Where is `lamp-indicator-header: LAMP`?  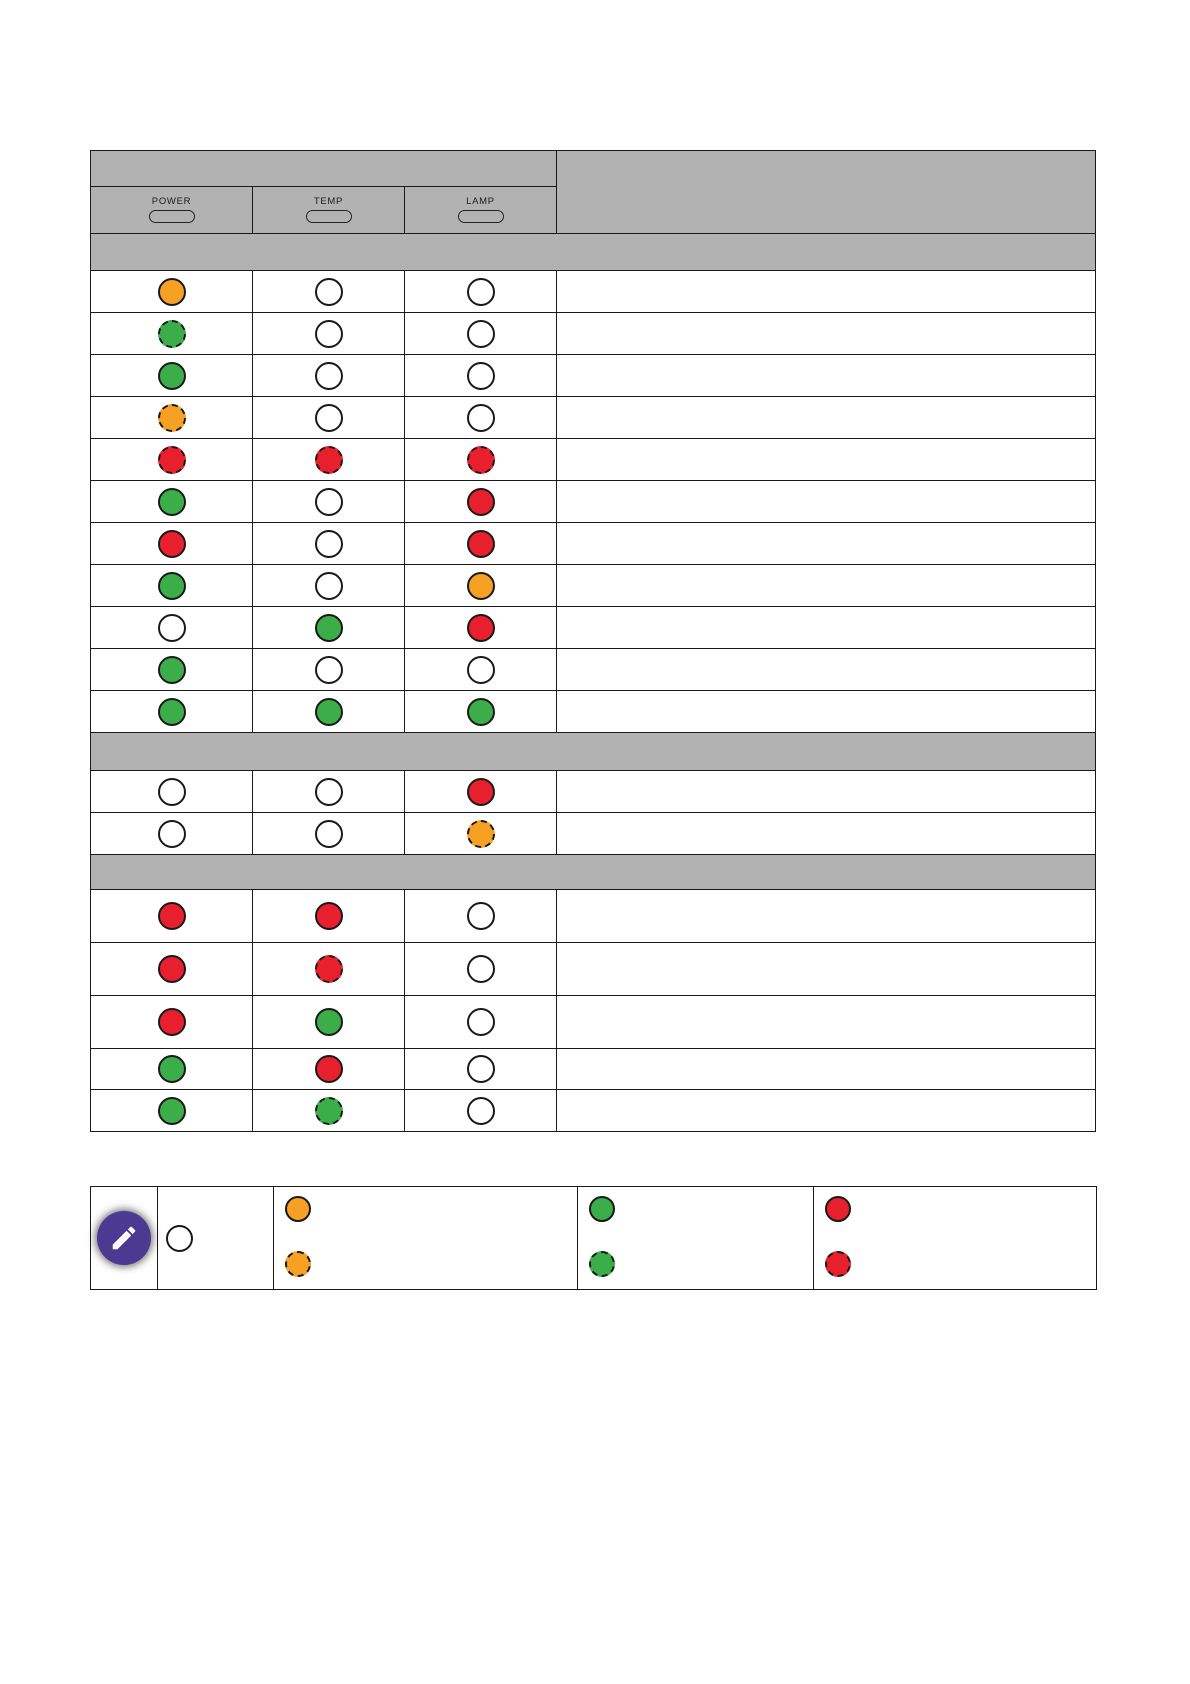 lamp-indicator-header: LAMP is located at coordinates (481, 210).